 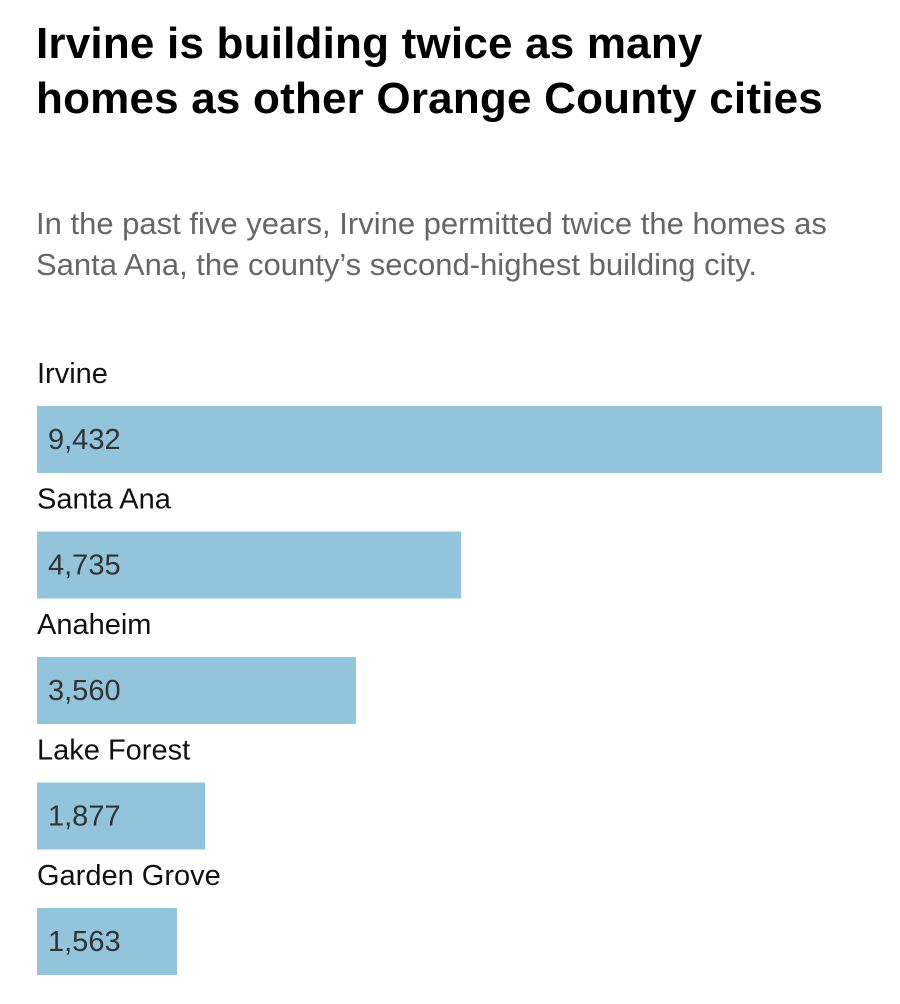 What do you see at coordinates (84, 817) in the screenshot?
I see `value-label: 1,877` at bounding box center [84, 817].